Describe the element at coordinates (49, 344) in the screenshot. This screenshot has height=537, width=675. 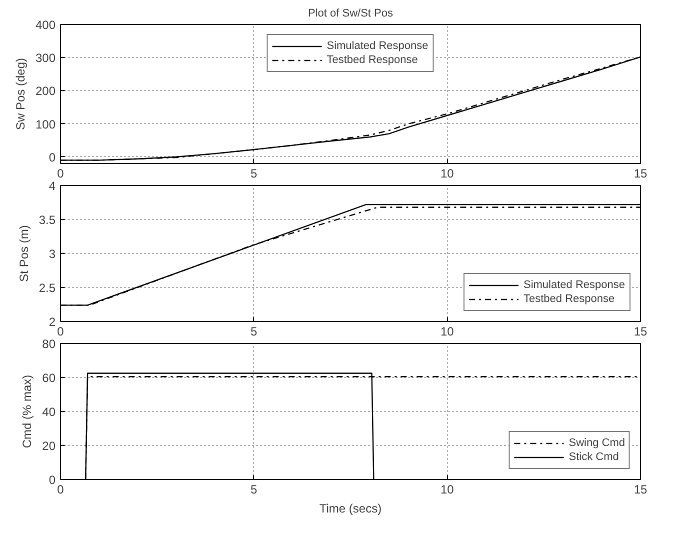
I see `y-tick-label: 80` at that location.